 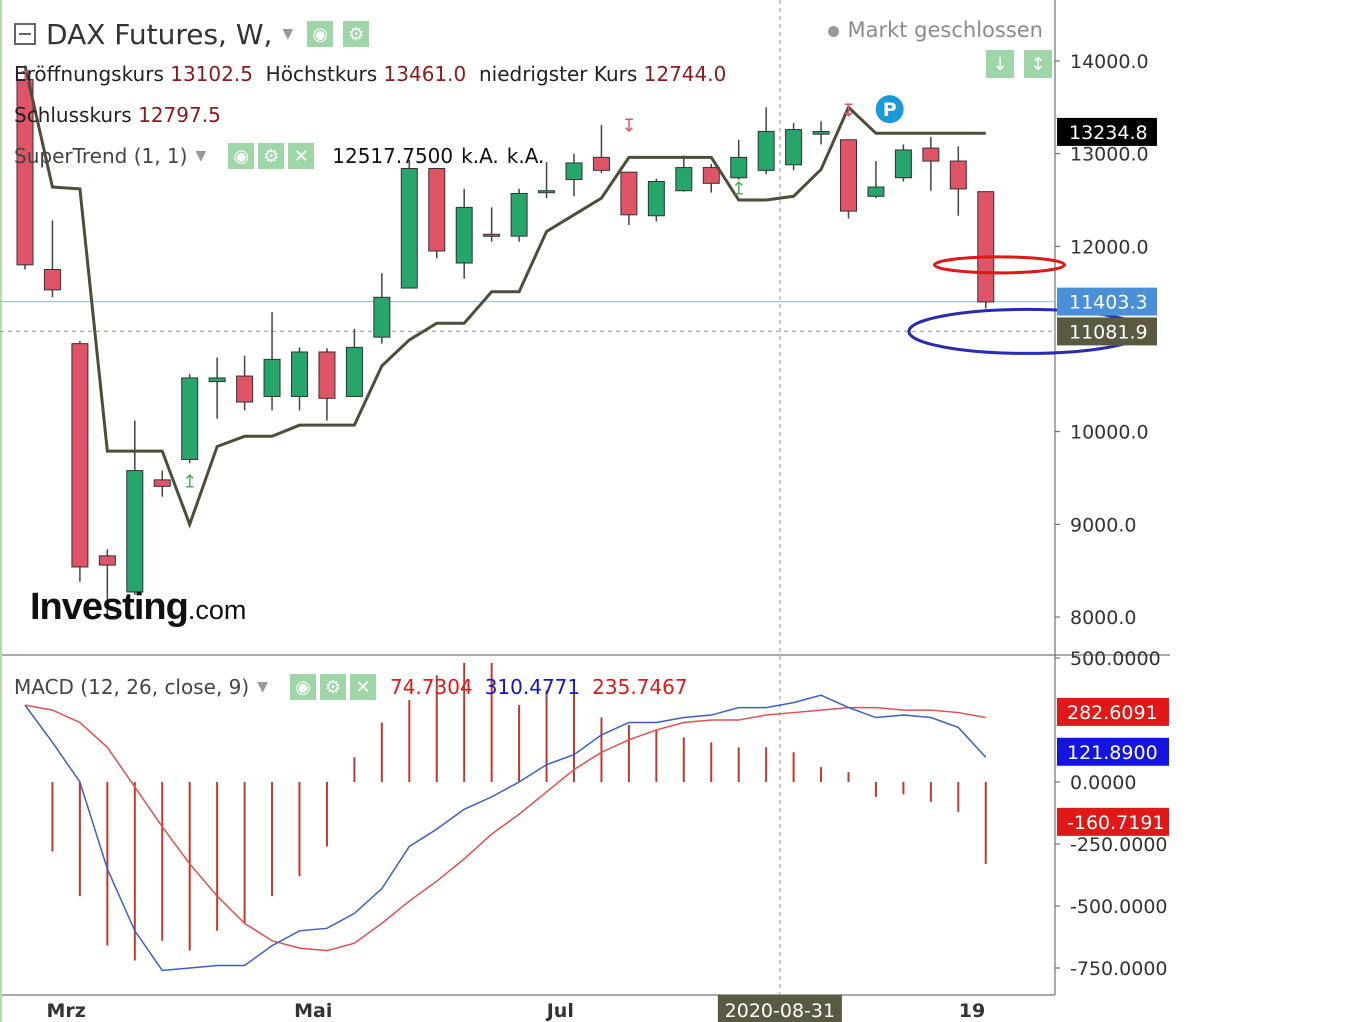 I want to click on chart-header: DAX Futures, W, ▼ ◉ ⚙, so click(x=192, y=34).